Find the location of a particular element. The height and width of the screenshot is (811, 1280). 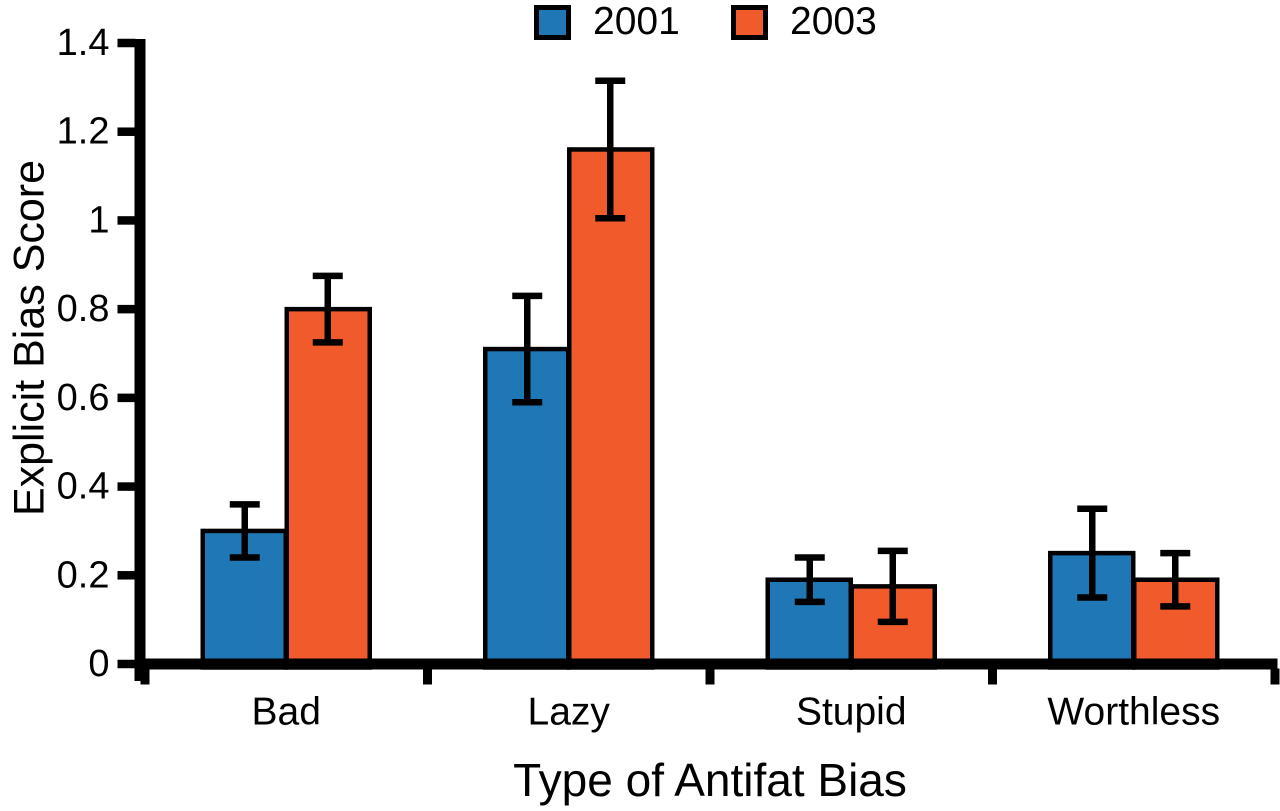

y-tick-label: 0.8 is located at coordinates (83, 309).